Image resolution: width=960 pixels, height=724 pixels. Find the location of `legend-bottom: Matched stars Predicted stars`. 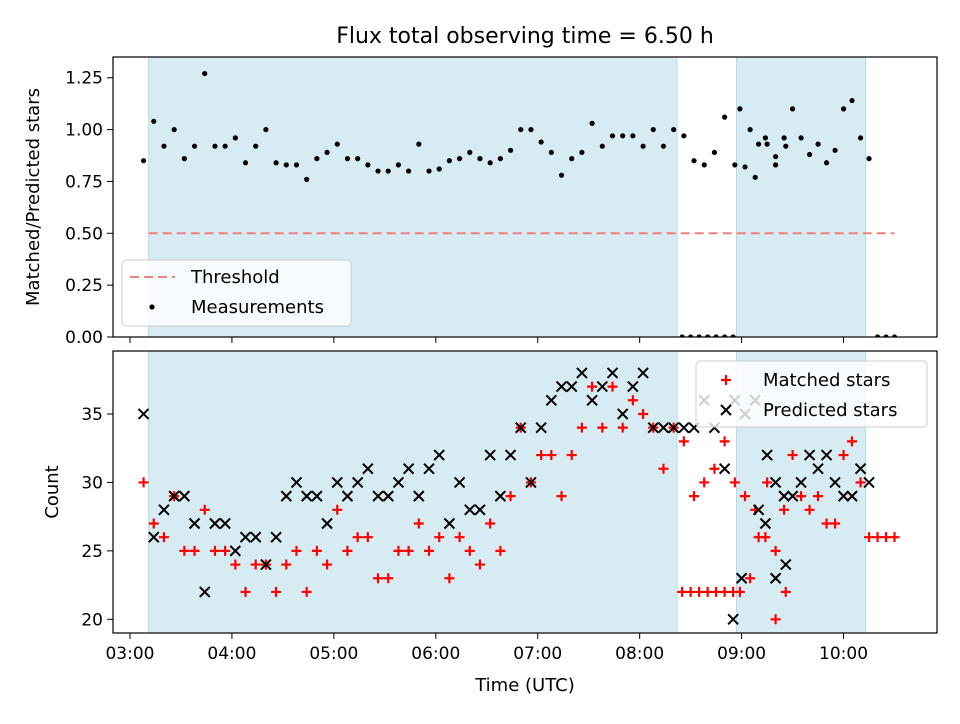

legend-bottom: Matched stars Predicted stars is located at coordinates (811, 394).